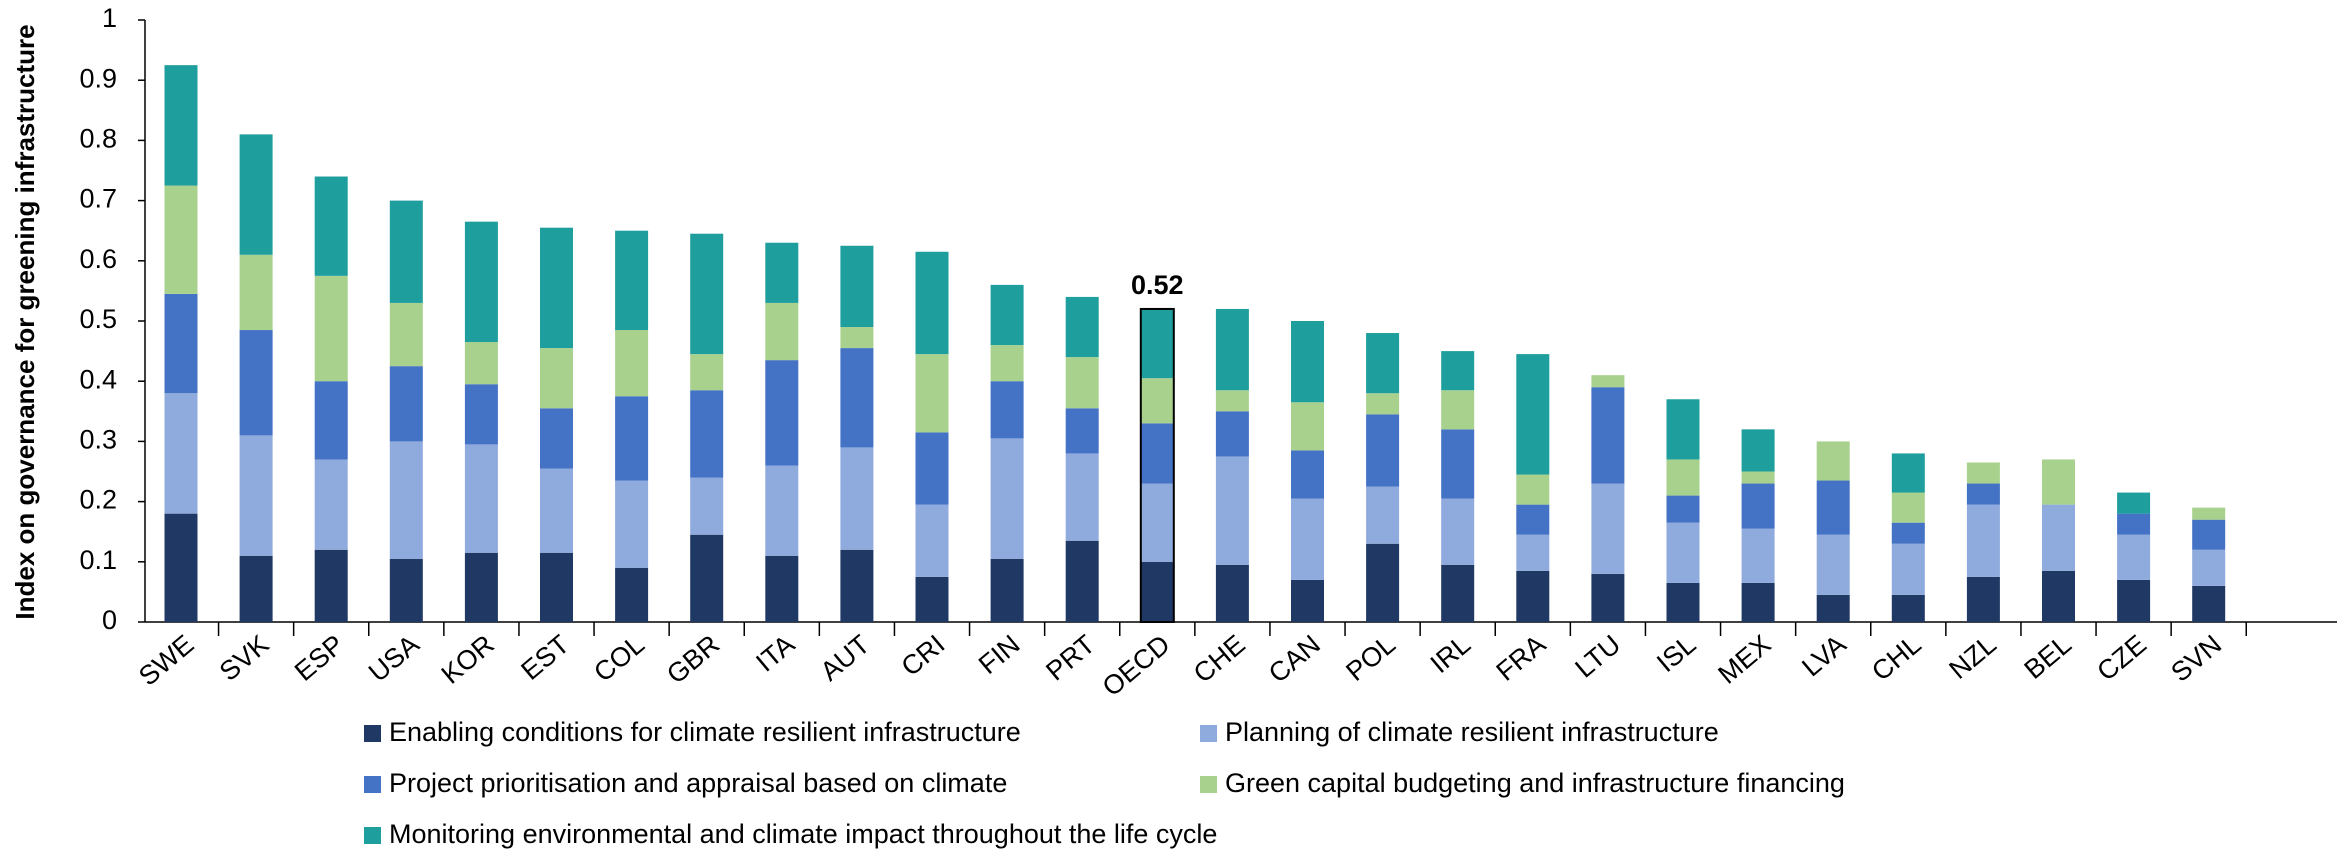 This screenshot has height=853, width=2351. I want to click on x-tick-label: ESP, so click(319, 658).